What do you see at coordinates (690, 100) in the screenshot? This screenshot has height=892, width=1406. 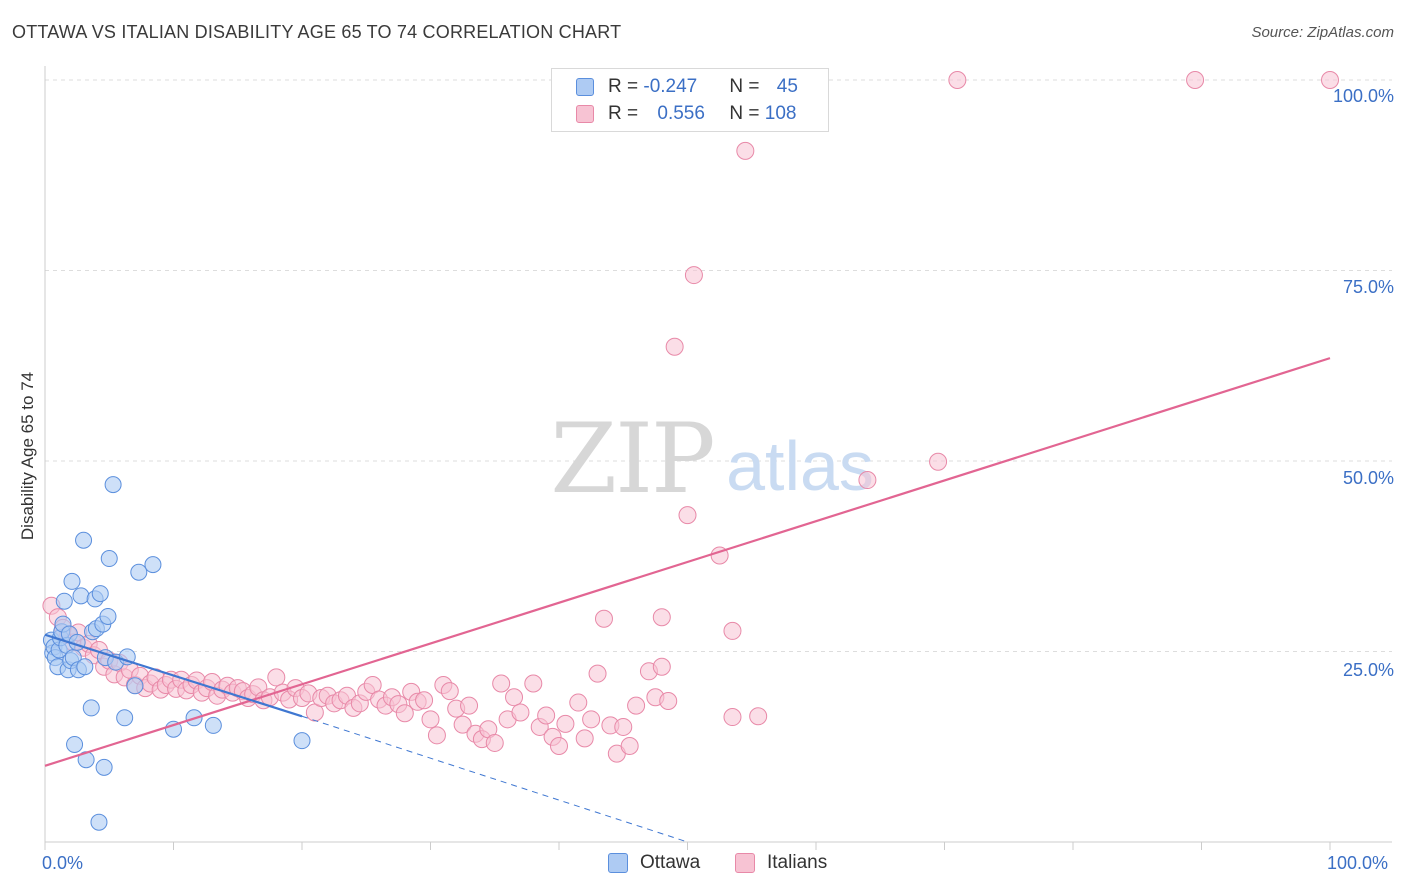 I see `stats-legend: R = -0.247 N = 45 R = 0.556 N = 108` at bounding box center [690, 100].